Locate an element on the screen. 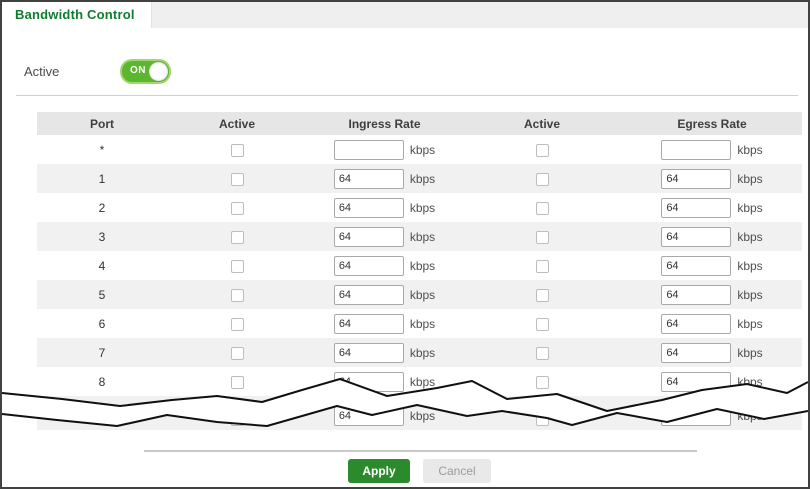 The height and width of the screenshot is (489, 810). tab-bar: Bandwidth Control is located at coordinates (405, 15).